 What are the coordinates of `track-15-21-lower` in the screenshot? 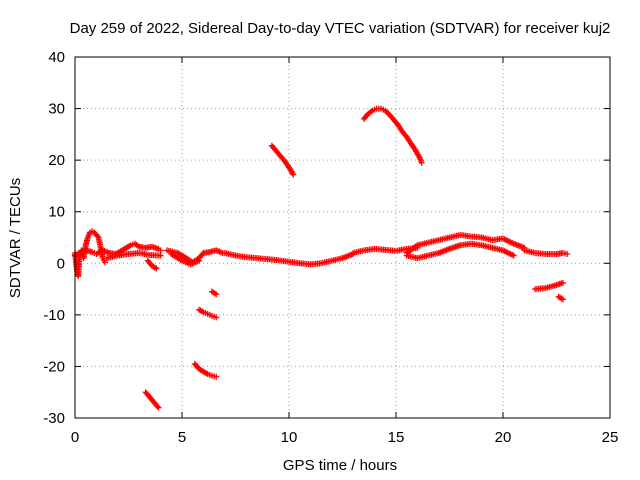 It's located at (460, 251).